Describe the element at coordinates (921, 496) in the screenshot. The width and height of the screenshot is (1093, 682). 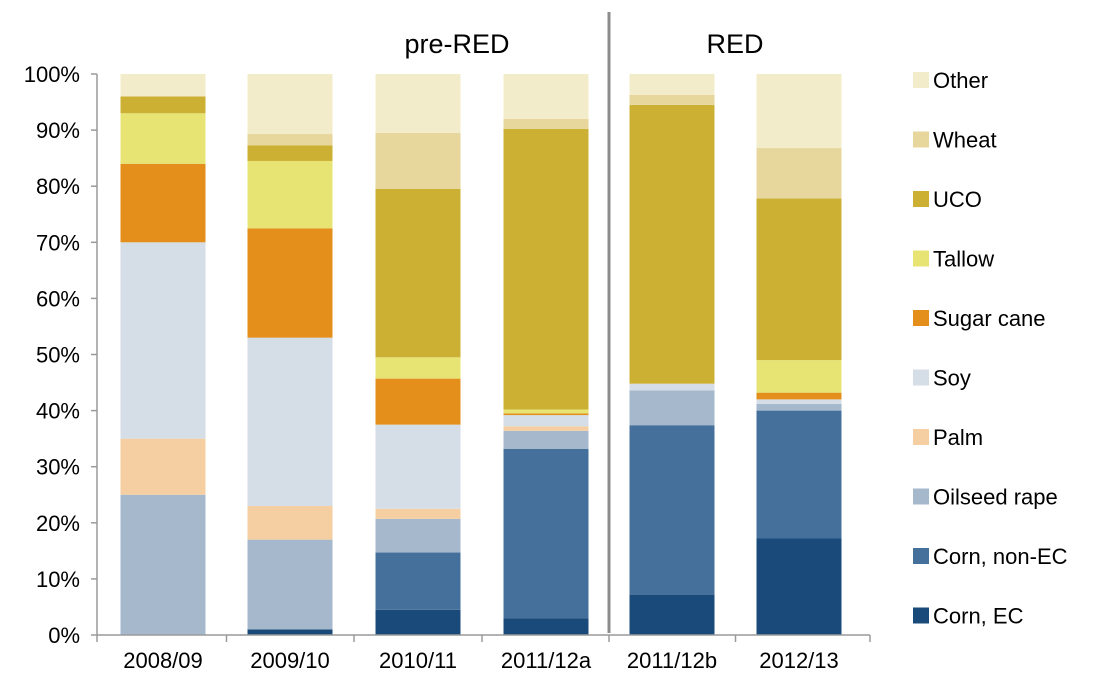
I see `legend-swatch-oilseed-rape` at that location.